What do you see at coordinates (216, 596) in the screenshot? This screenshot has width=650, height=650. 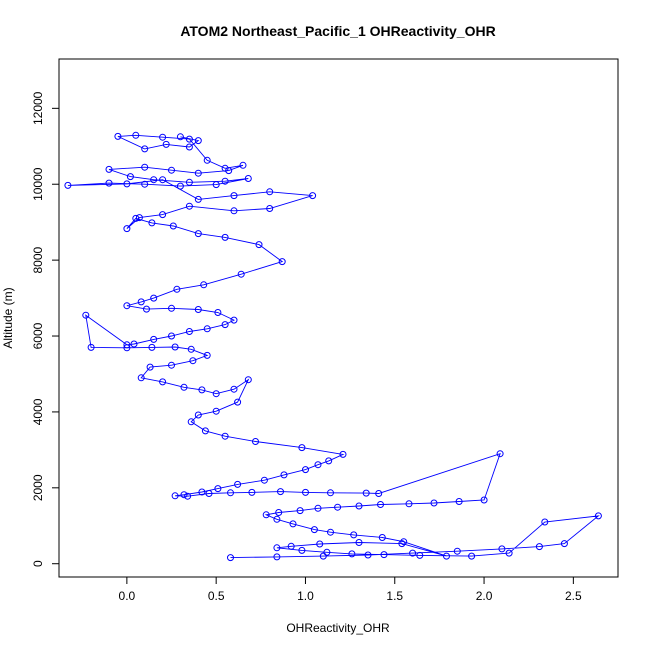 I see `x-tick-label: 0.5` at bounding box center [216, 596].